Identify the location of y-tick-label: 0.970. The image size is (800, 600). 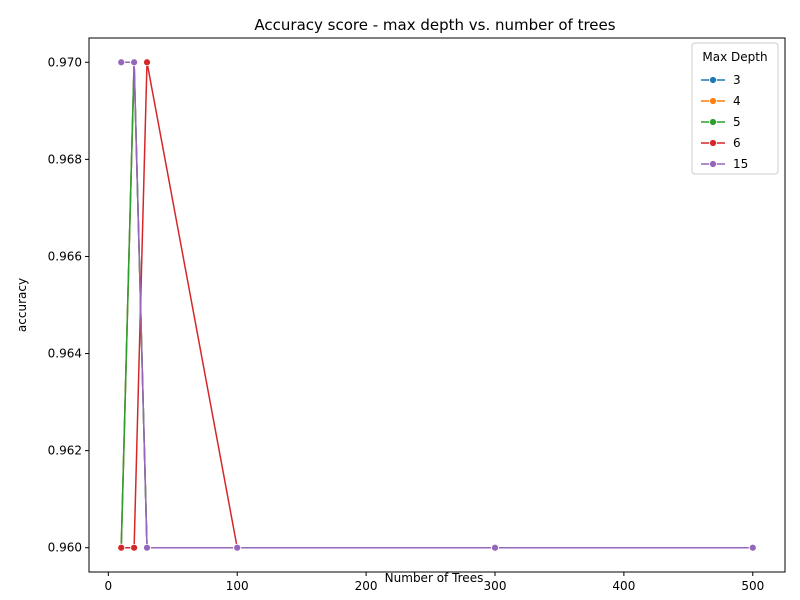
(65, 62).